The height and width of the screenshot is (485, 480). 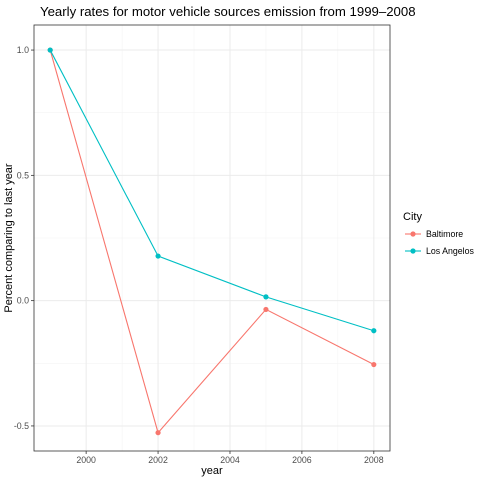 What do you see at coordinates (374, 460) in the screenshot?
I see `x-tick-label: 2008` at bounding box center [374, 460].